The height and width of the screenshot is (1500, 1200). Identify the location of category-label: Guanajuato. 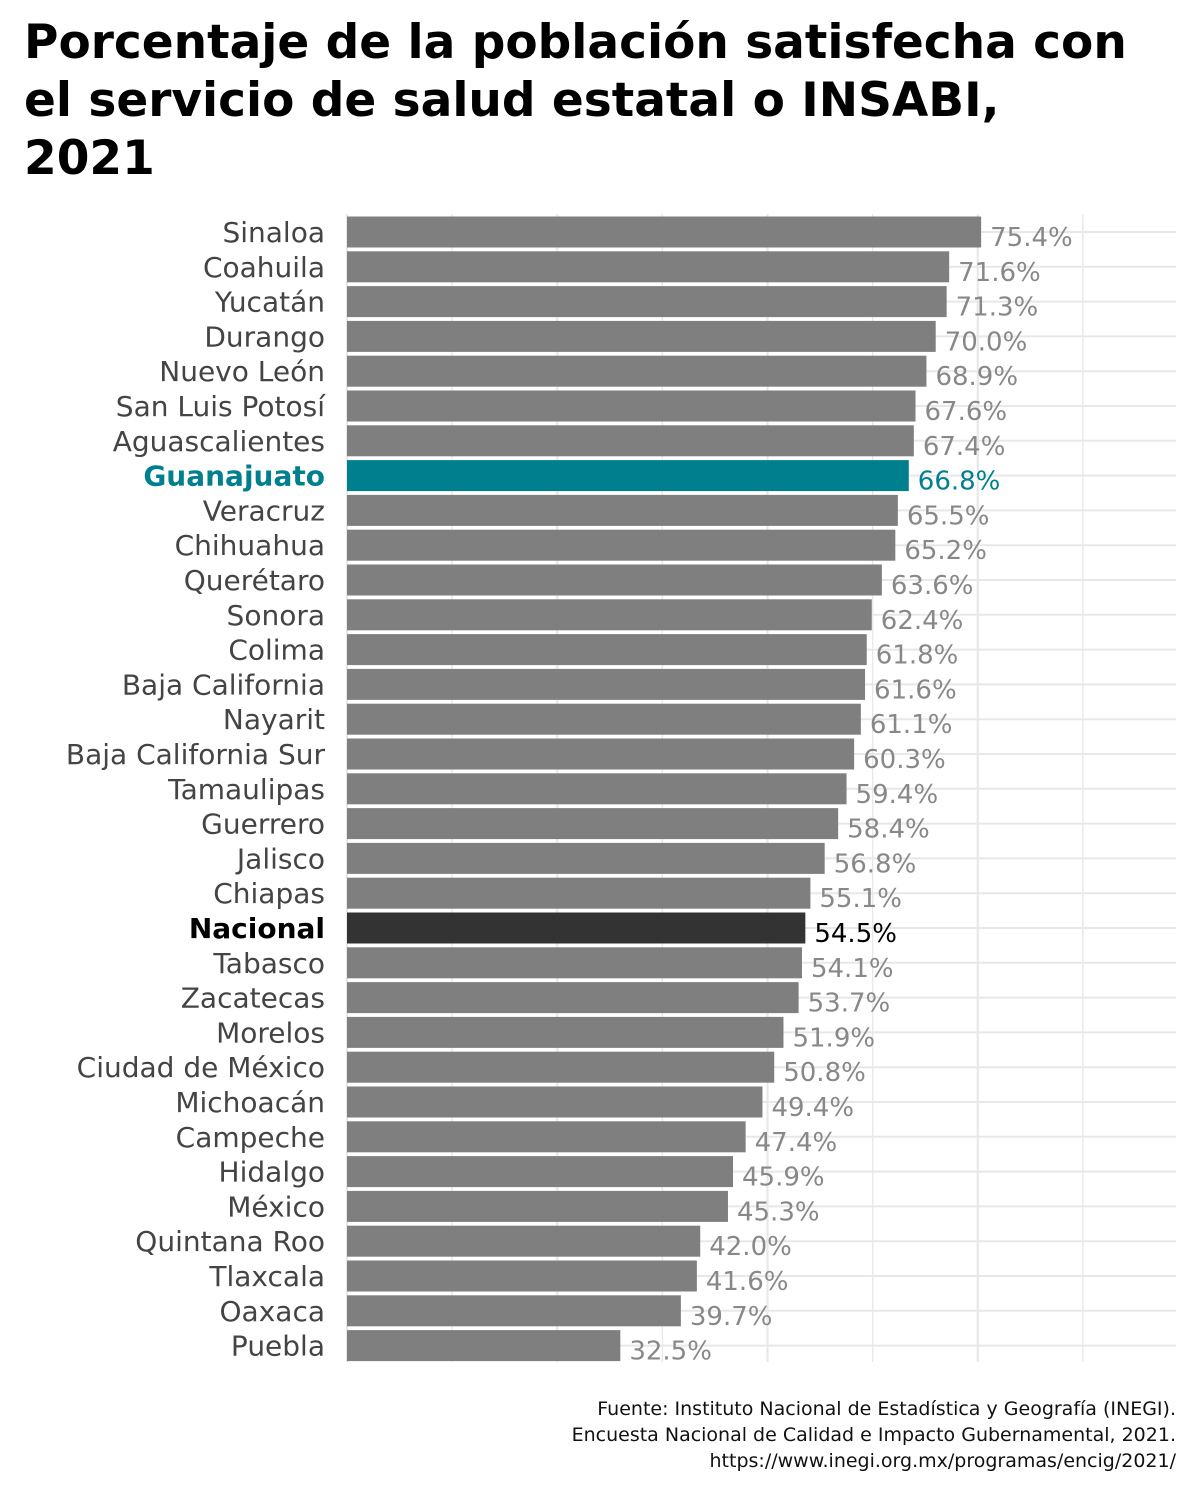
(234, 476).